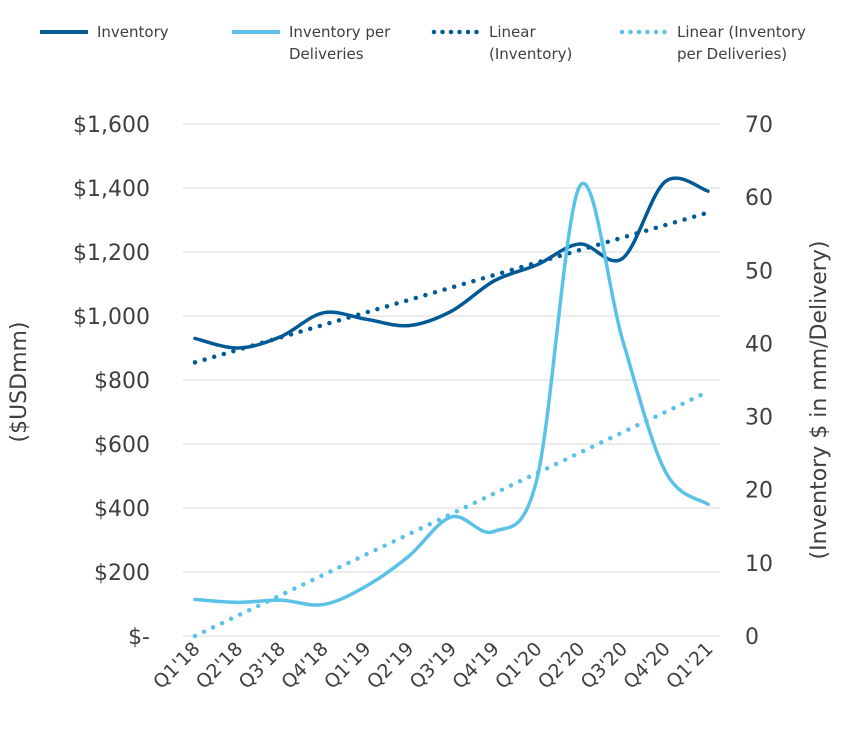  I want to click on left-axis-title: ($USDmm), so click(19, 381).